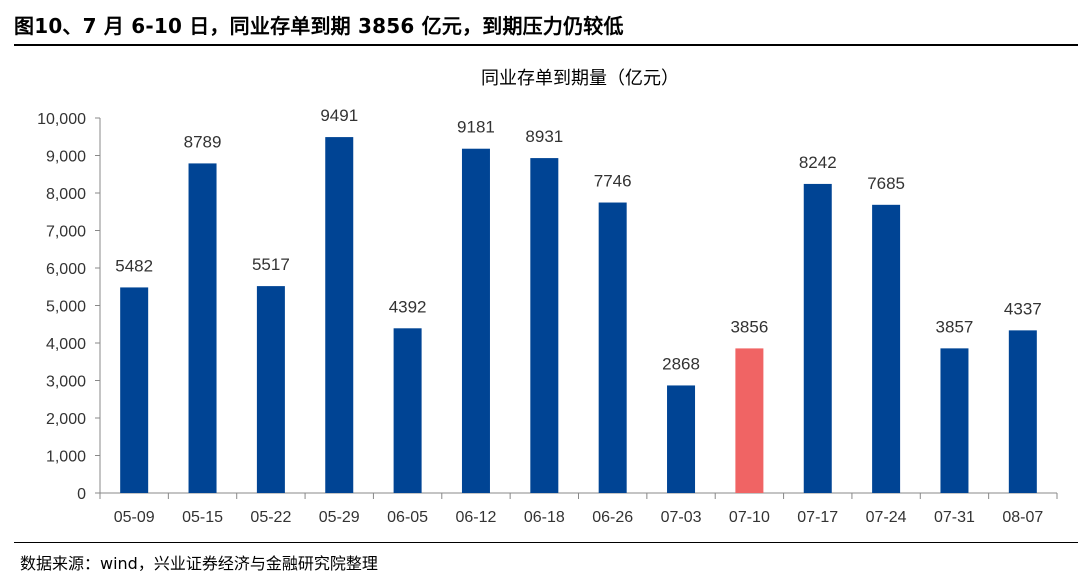  Describe the element at coordinates (681, 363) in the screenshot. I see `data-label: 2868` at that location.